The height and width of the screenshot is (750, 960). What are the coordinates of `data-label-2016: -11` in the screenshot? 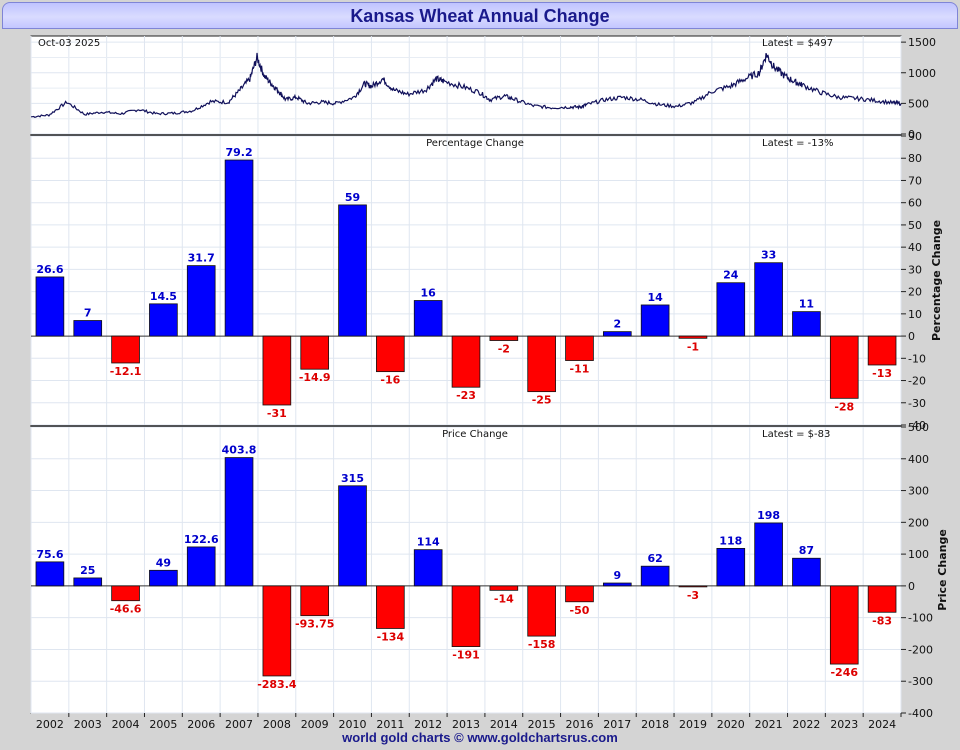 It's located at (580, 369).